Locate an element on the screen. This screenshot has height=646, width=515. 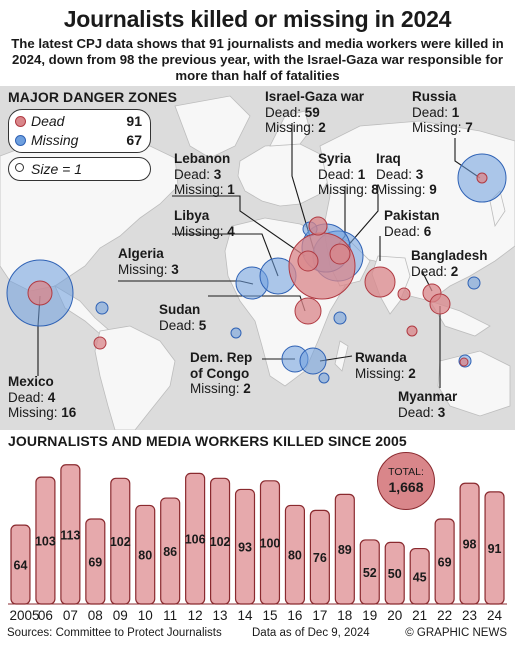
x-tick-label: 11 is located at coordinates (170, 615).